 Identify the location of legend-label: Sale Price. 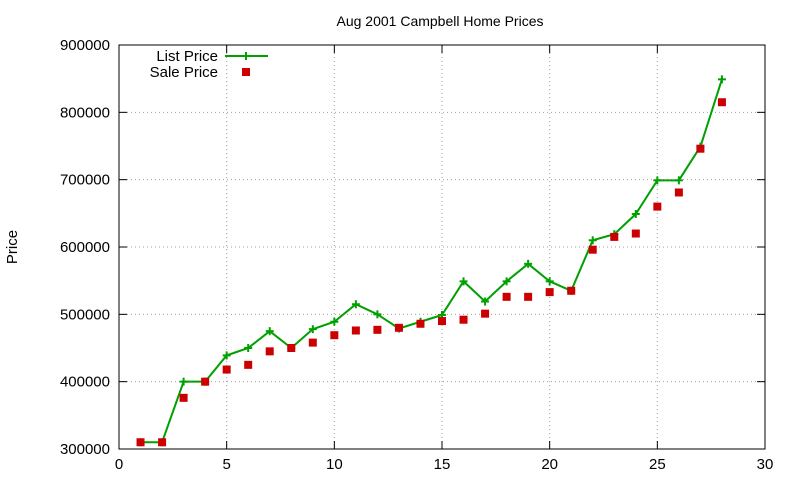
(184, 72).